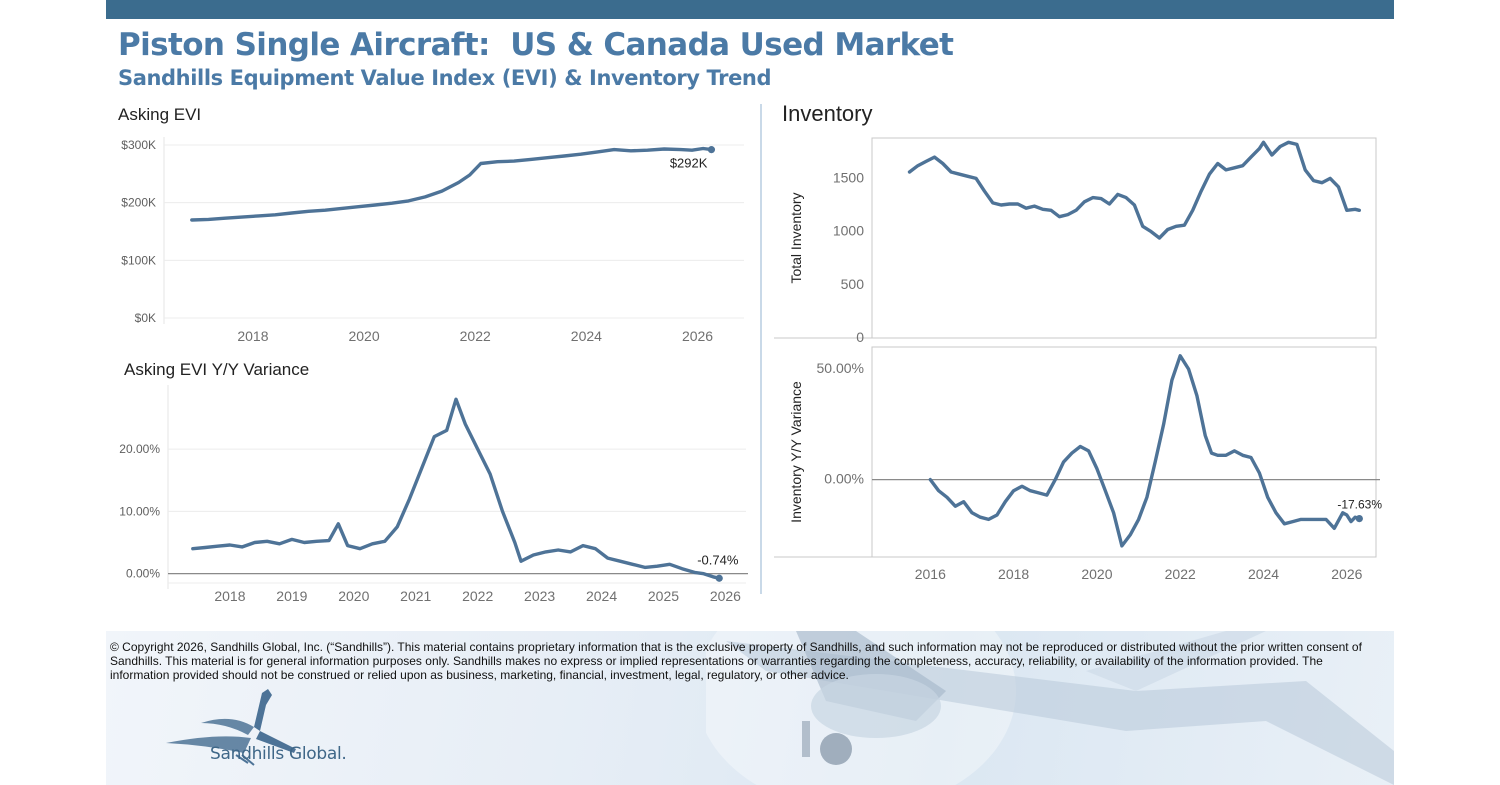  I want to click on y-tick-label: $300K, so click(138, 145).